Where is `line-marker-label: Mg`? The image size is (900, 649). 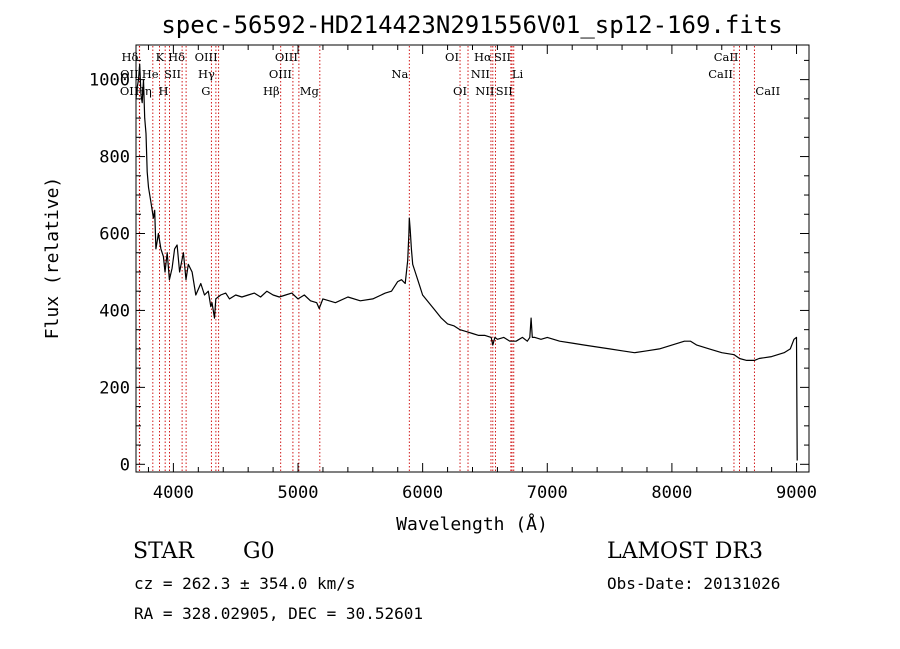 line-marker-label: Mg is located at coordinates (310, 91).